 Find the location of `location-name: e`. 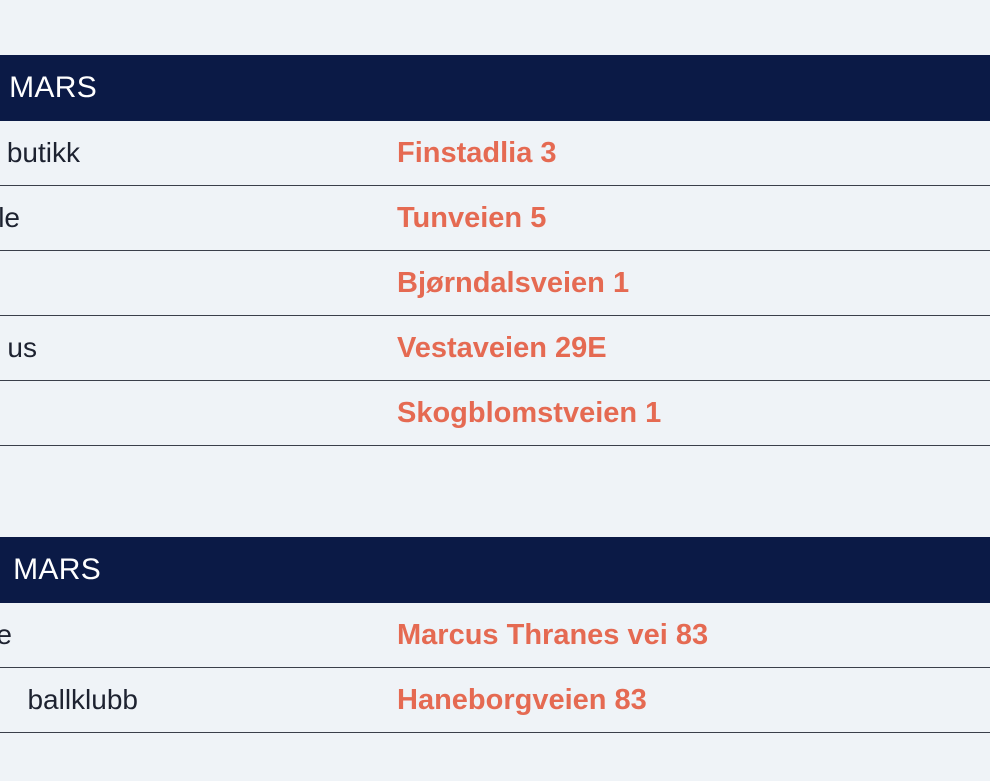

location-name: e is located at coordinates (6, 635).